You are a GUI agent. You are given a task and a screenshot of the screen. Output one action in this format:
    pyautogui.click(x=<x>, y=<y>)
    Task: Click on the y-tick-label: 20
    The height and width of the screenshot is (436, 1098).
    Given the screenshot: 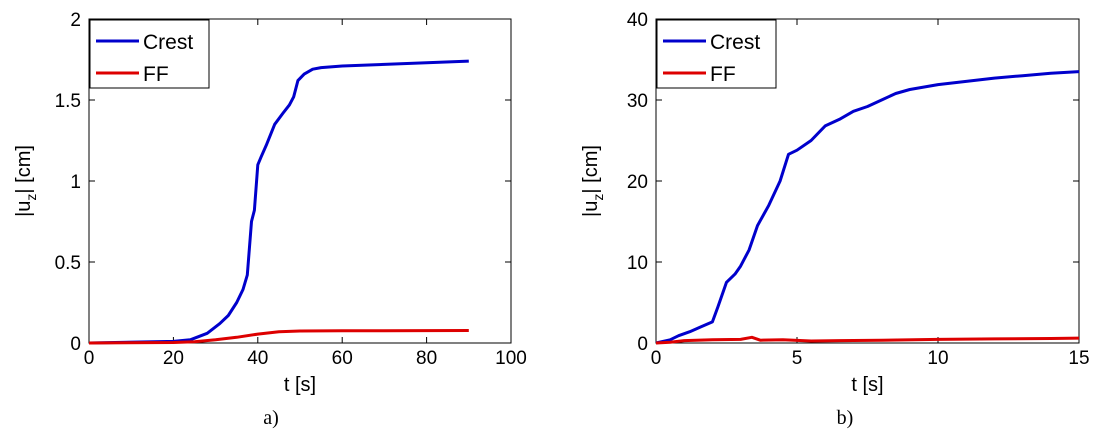 What is the action you would take?
    pyautogui.click(x=637, y=182)
    